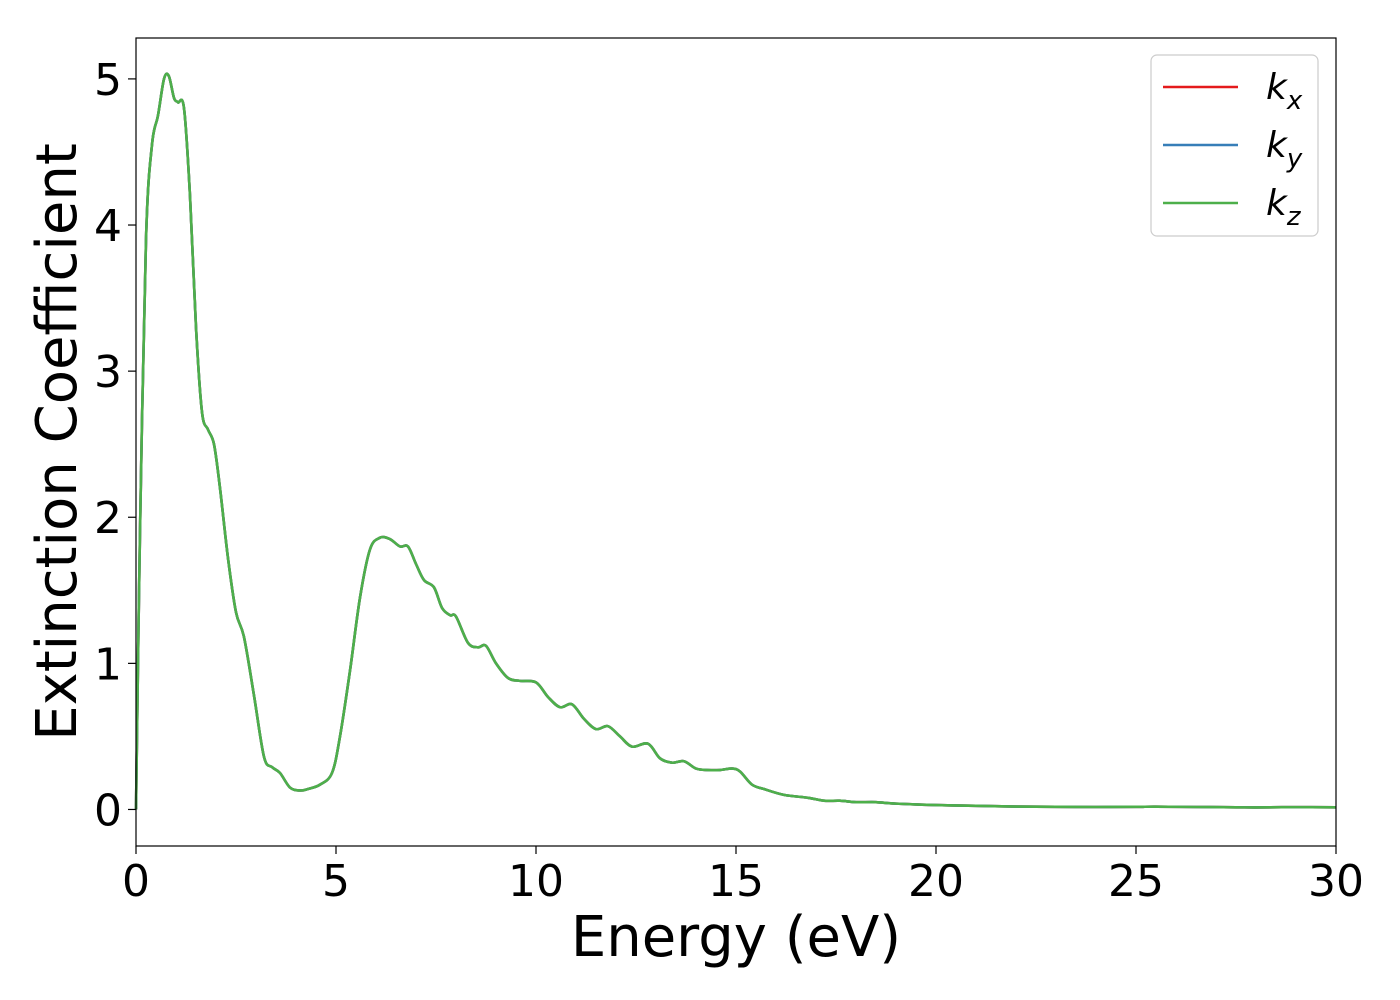 This screenshot has height=1000, width=1400. I want to click on y-tick-label: 3, so click(108, 372).